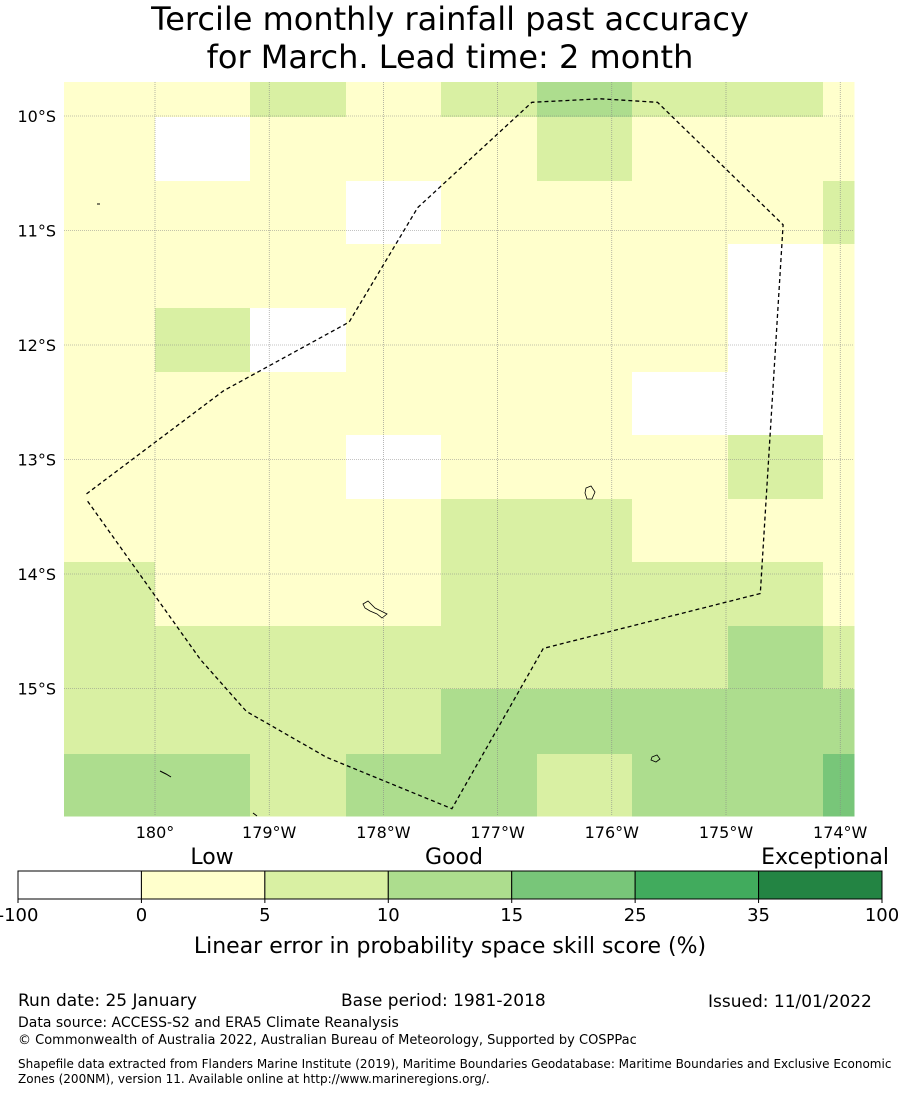 Image resolution: width=900 pixels, height=1095 pixels. I want to click on colorbar-tick-label: 0, so click(141, 915).